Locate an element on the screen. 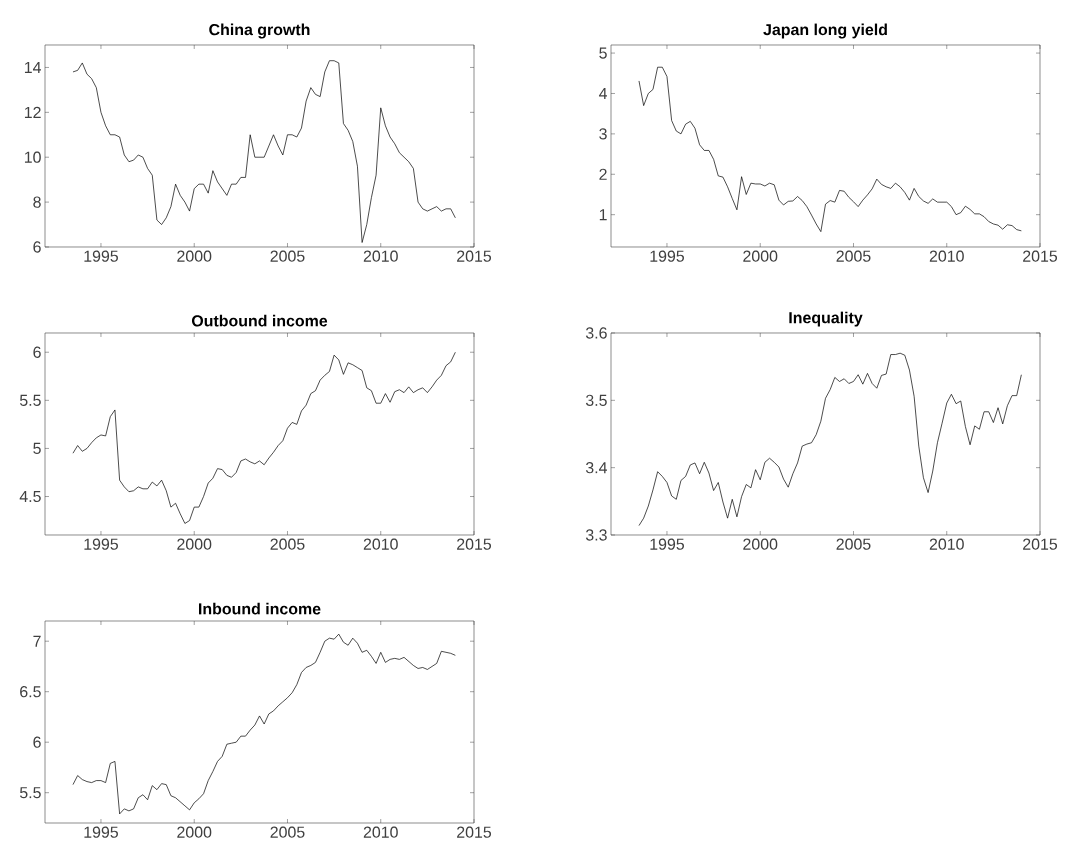 Image resolution: width=1066 pixels, height=857 pixels. y-tick-label: 4.5 is located at coordinates (30, 496).